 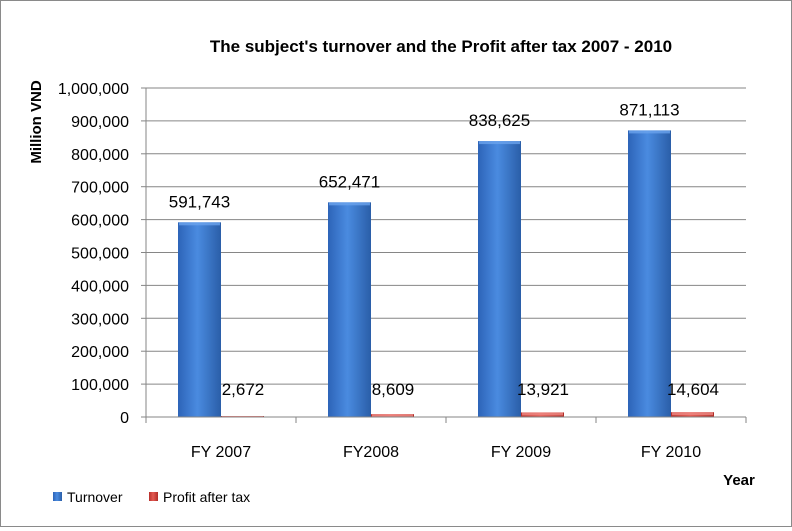 What do you see at coordinates (499, 120) in the screenshot?
I see `data-label-turnover: 838,625` at bounding box center [499, 120].